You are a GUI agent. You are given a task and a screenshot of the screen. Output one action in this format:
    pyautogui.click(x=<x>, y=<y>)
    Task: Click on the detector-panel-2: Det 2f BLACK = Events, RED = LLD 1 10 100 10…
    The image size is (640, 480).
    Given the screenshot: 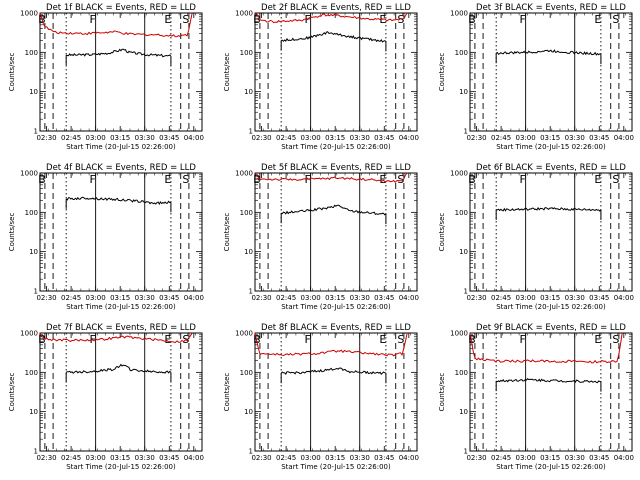 What is the action you would take?
    pyautogui.click(x=321, y=77)
    